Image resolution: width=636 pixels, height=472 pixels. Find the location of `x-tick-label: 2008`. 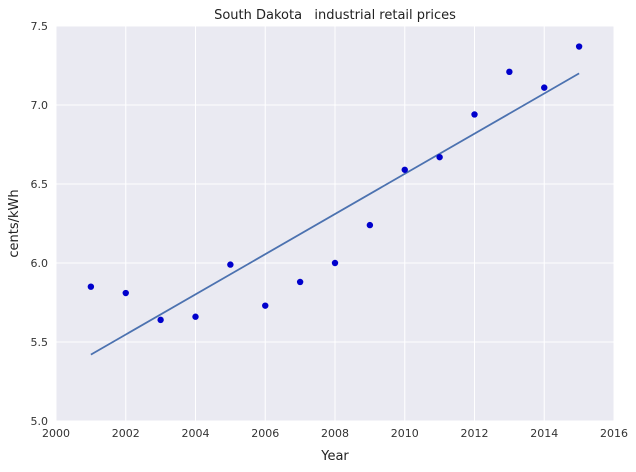

x-tick-label: 2008 is located at coordinates (335, 433).